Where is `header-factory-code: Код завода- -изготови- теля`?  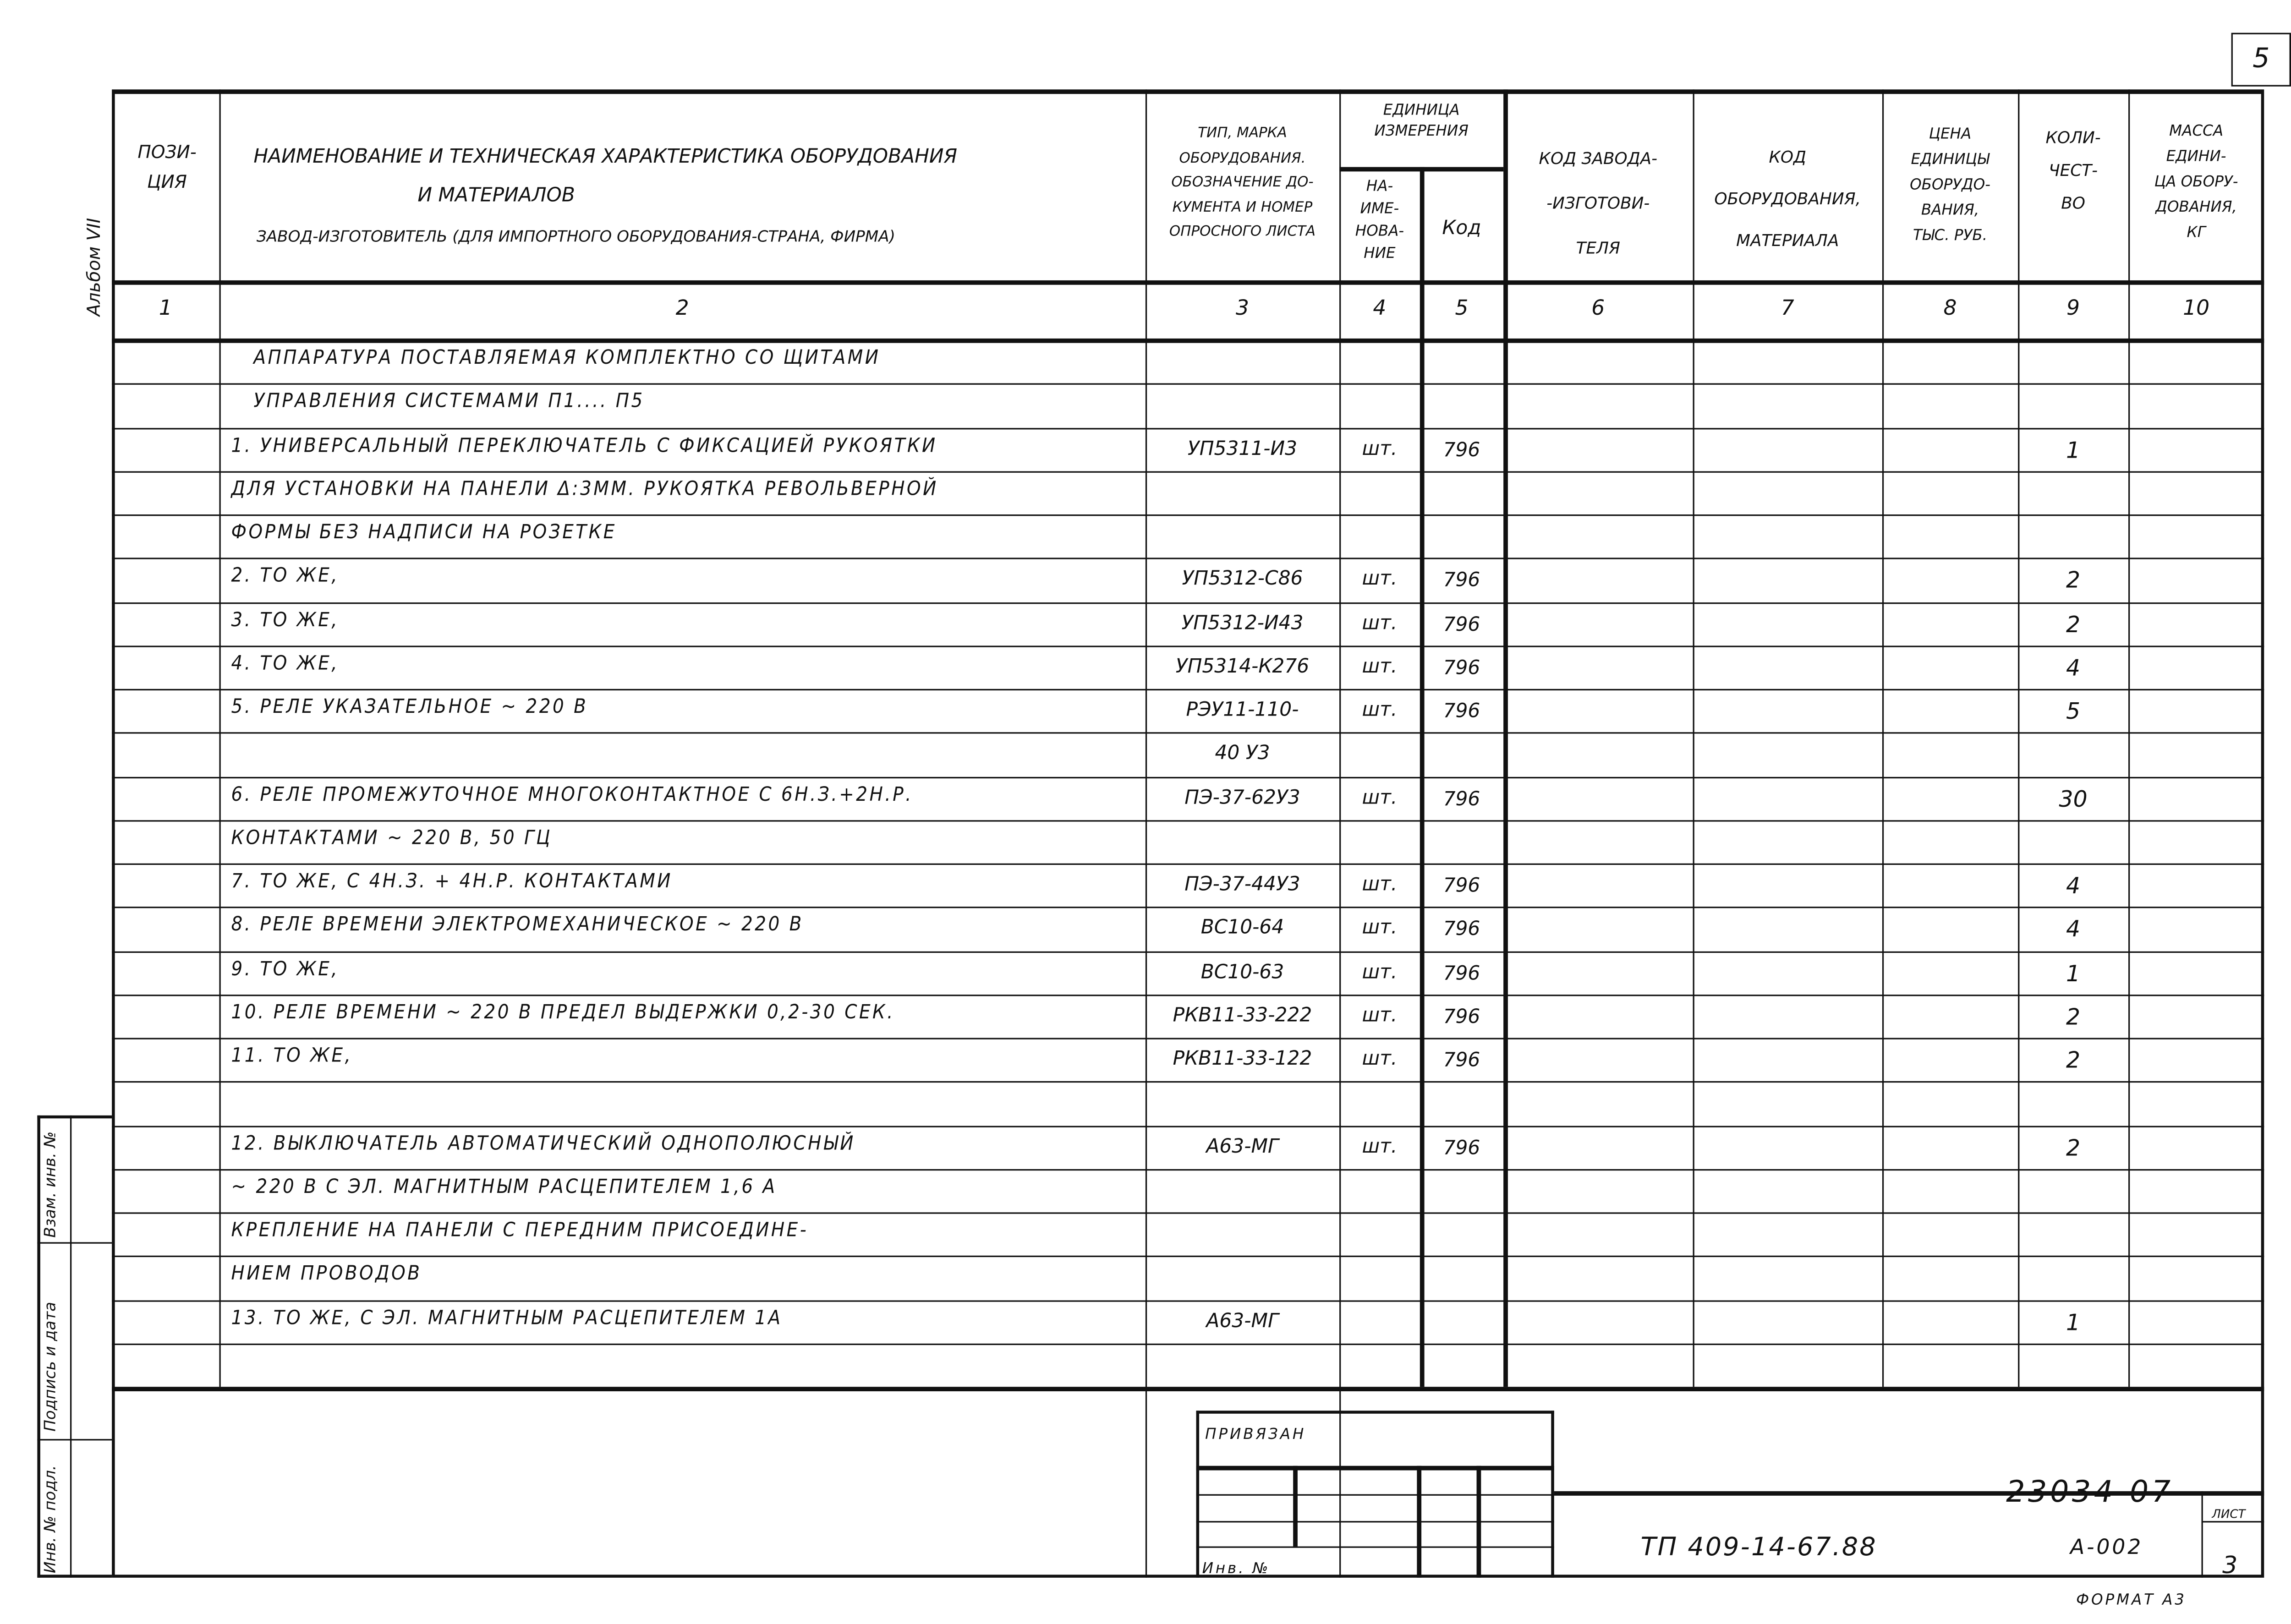 header-factory-code: Код завода- -изготови- теля is located at coordinates (1599, 203).